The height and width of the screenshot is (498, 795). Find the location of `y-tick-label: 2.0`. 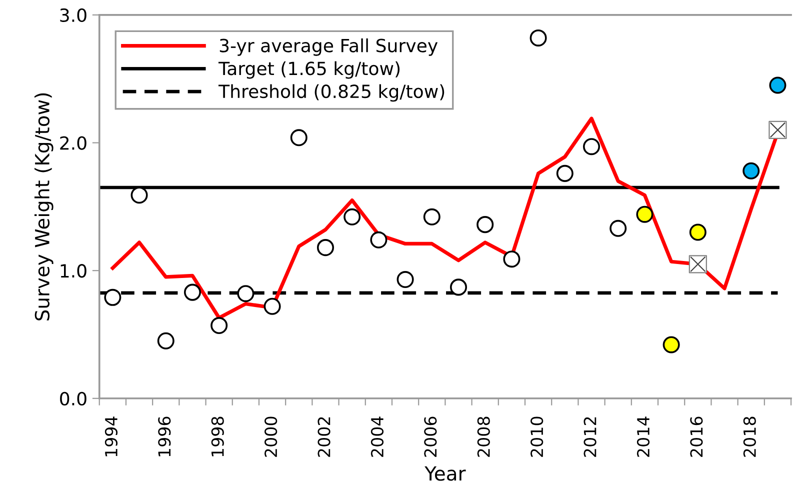

y-tick-label: 2.0 is located at coordinates (73, 143).